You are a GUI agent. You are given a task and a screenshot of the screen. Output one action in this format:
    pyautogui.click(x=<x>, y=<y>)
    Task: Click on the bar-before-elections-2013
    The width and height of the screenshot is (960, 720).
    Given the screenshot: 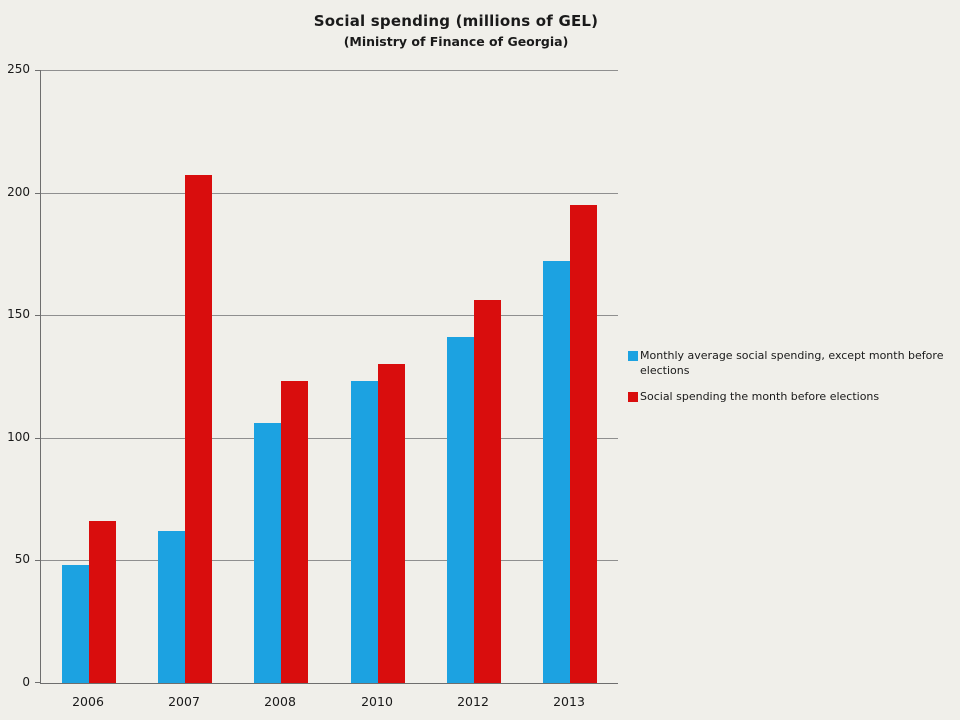 What is the action you would take?
    pyautogui.click(x=583, y=444)
    